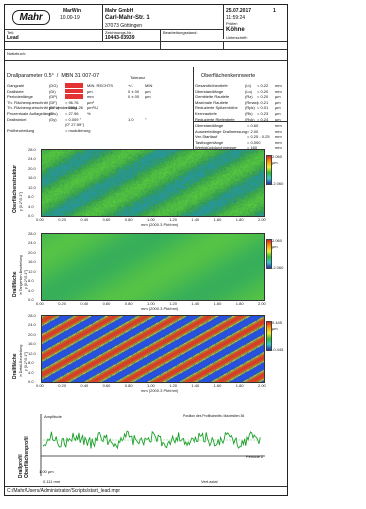 The width and height of the screenshot is (366, 509). What do you see at coordinates (32, 243) in the screenshot?
I see `y-tick-label: 24.0` at bounding box center [32, 243].